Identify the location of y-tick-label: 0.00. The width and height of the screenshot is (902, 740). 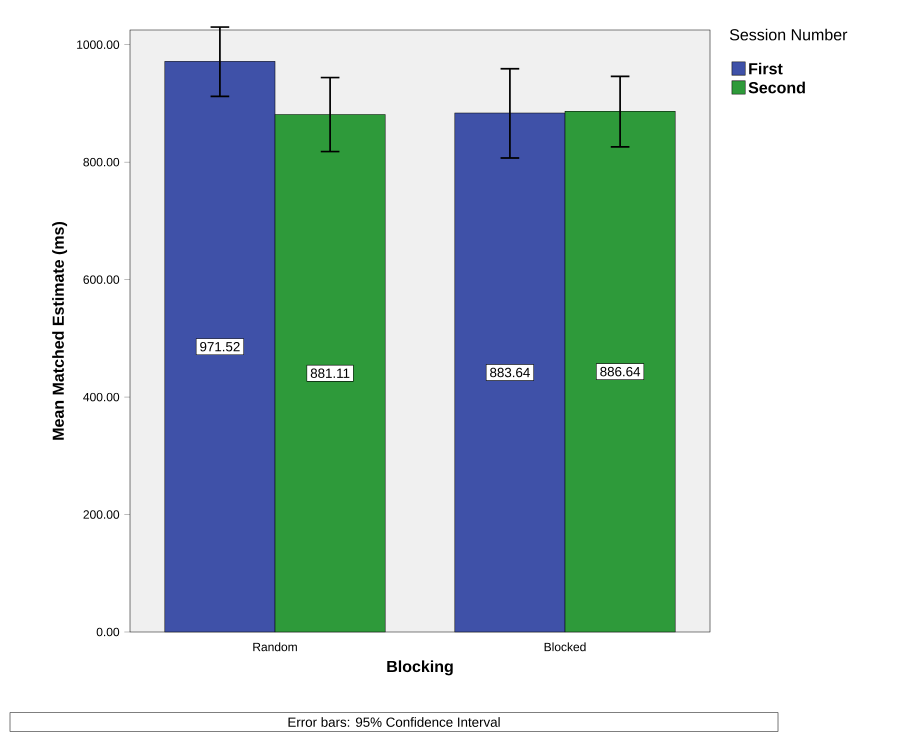
(108, 632).